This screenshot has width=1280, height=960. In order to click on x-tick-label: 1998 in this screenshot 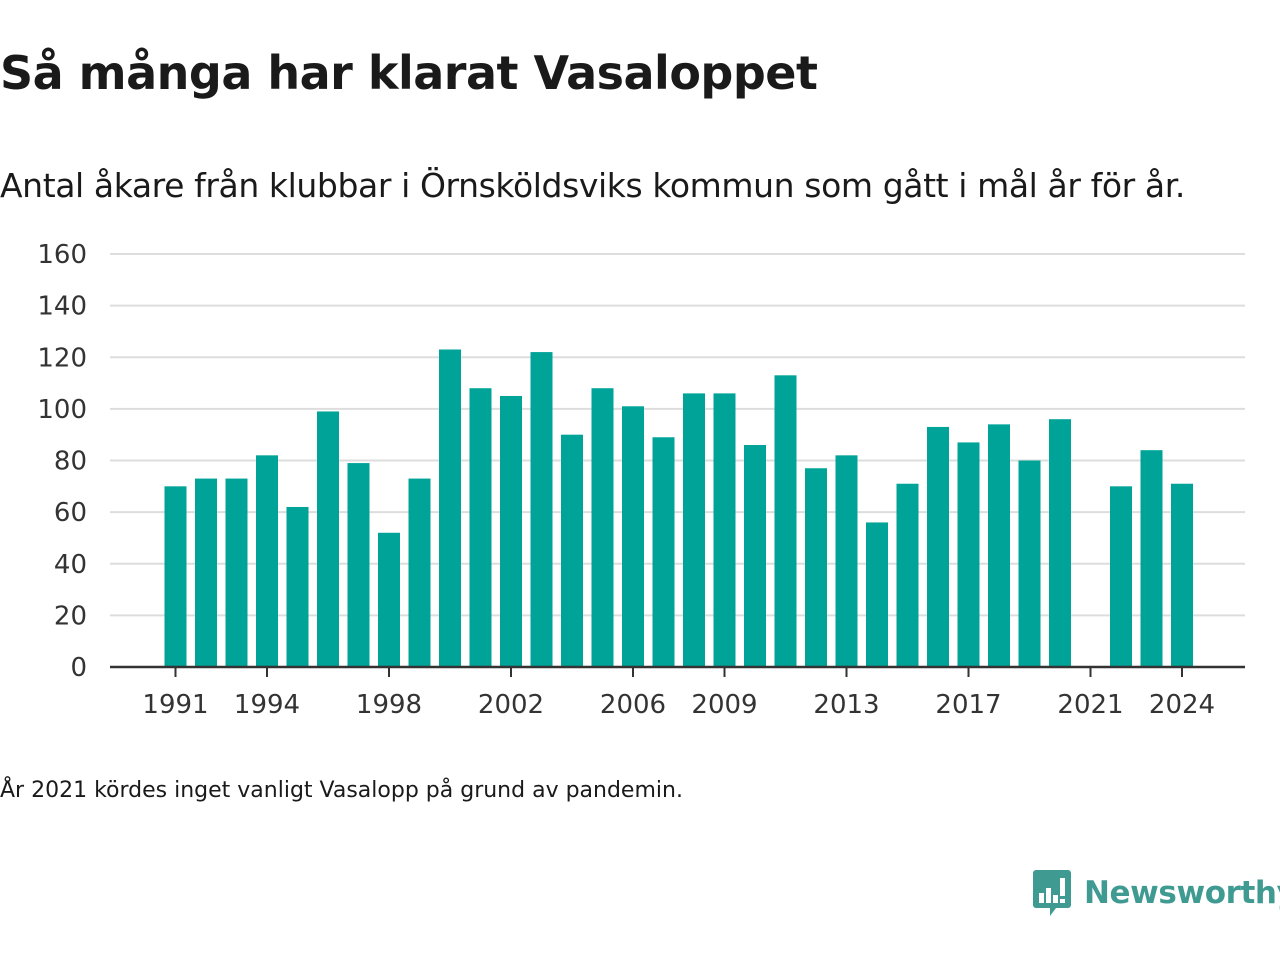, I will do `click(389, 705)`.